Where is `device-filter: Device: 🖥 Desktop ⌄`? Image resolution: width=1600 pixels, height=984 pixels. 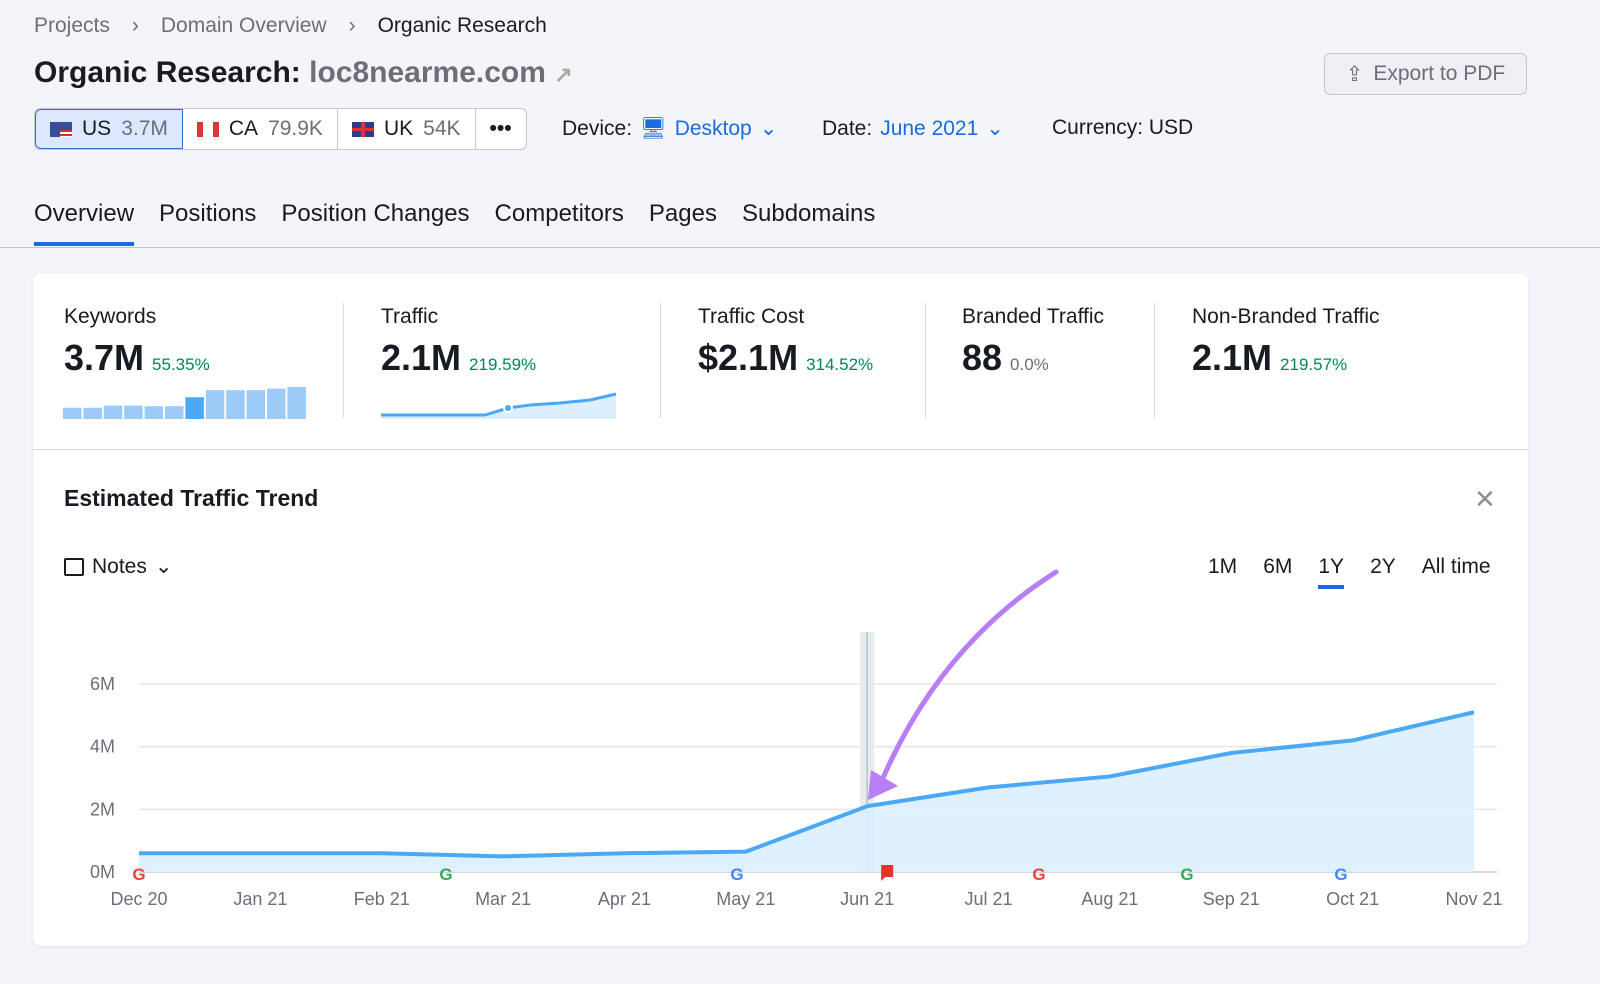 device-filter: Device: 🖥 Desktop ⌄ is located at coordinates (669, 128).